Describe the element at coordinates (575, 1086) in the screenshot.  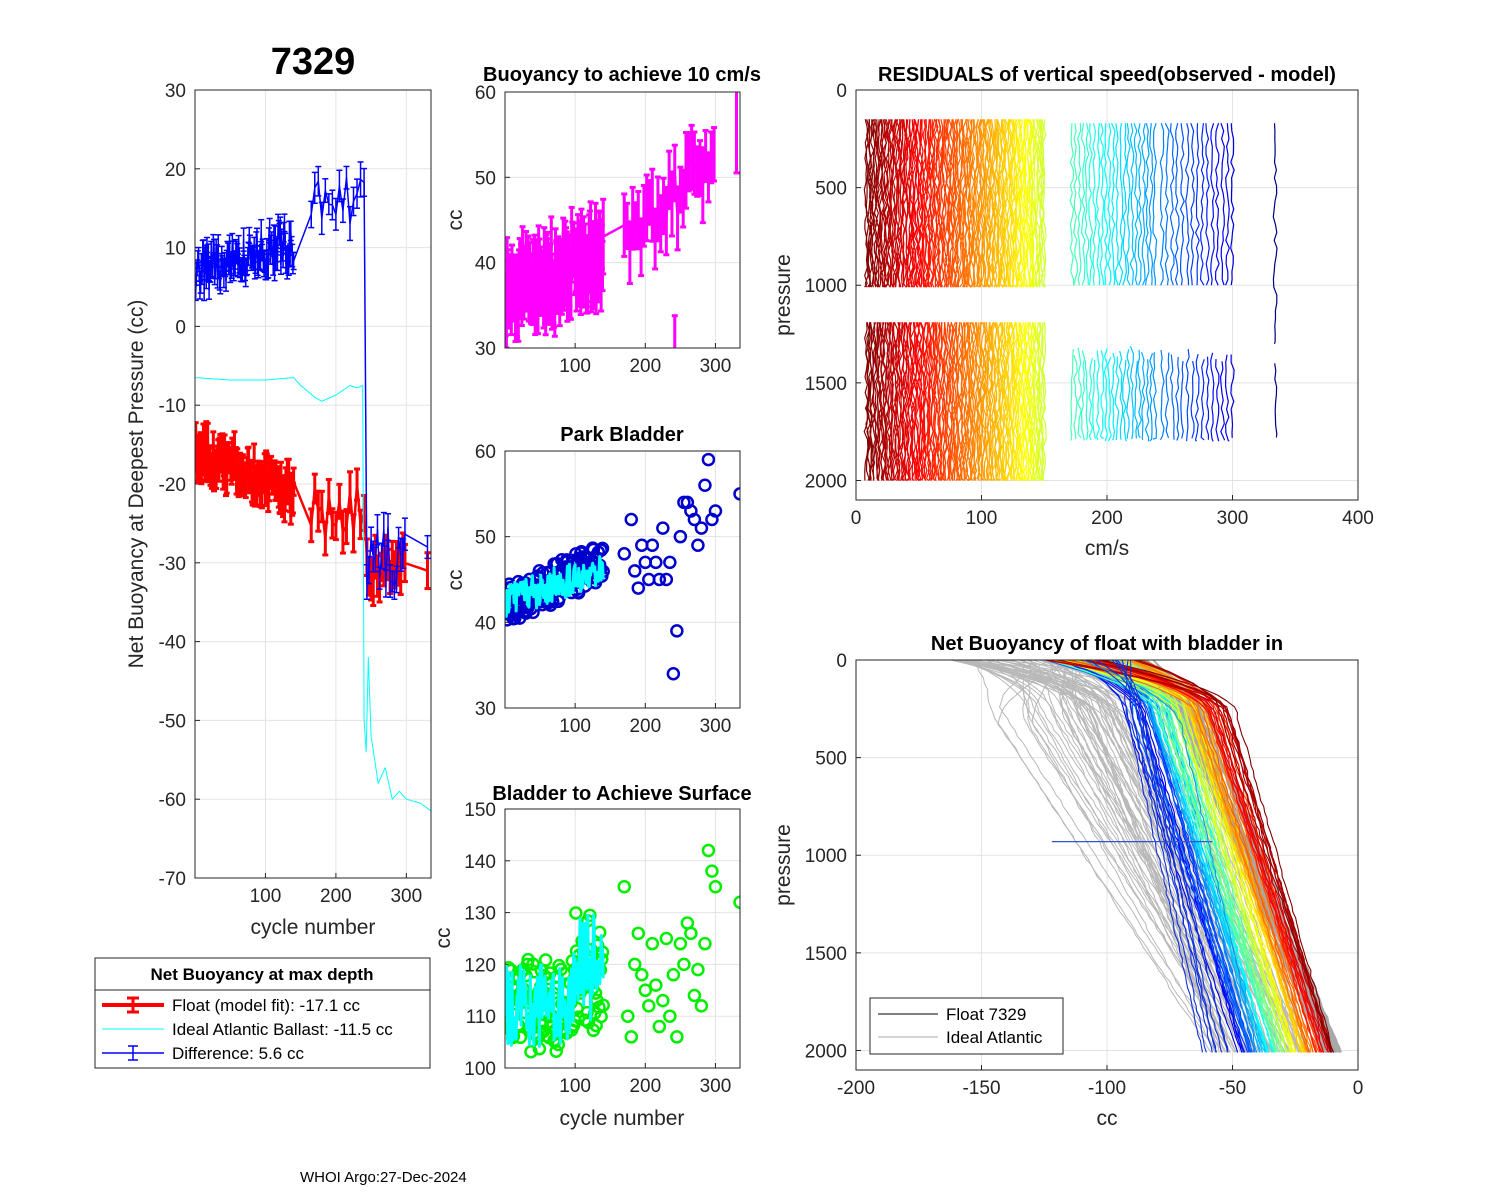
I see `x-tick-label: 100` at that location.